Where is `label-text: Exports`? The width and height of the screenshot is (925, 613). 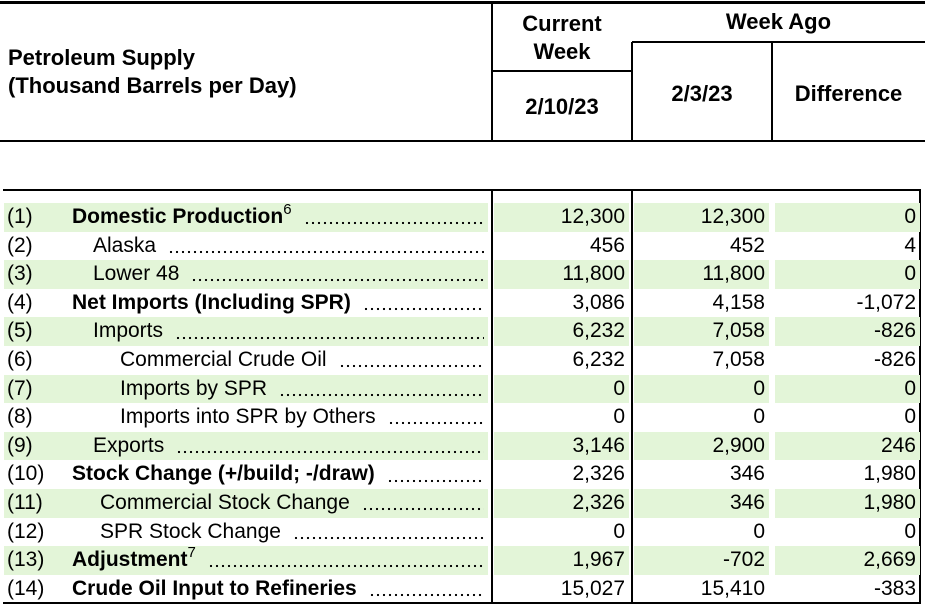
label-text: Exports is located at coordinates (129, 445).